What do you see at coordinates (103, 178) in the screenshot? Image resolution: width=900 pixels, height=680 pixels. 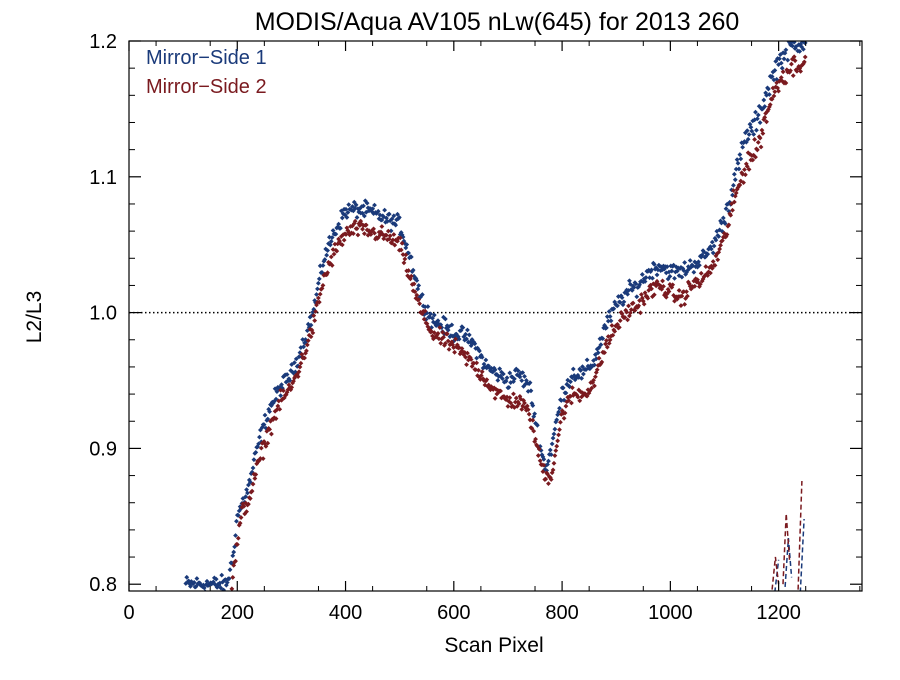 I see `y-tick-label: 1.1` at bounding box center [103, 178].